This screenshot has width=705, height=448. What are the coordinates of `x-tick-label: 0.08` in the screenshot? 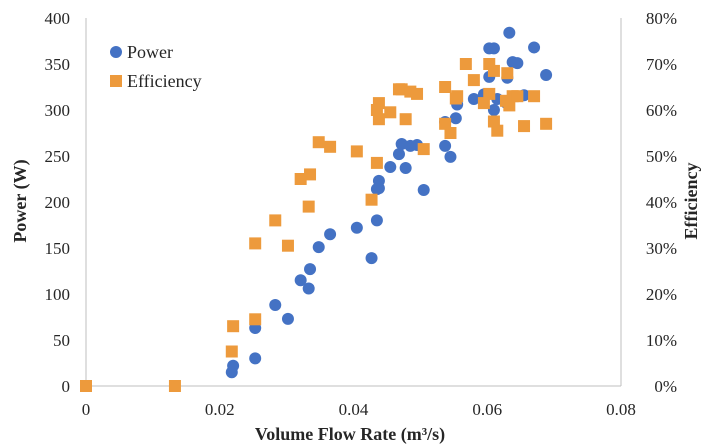 It's located at (621, 409).